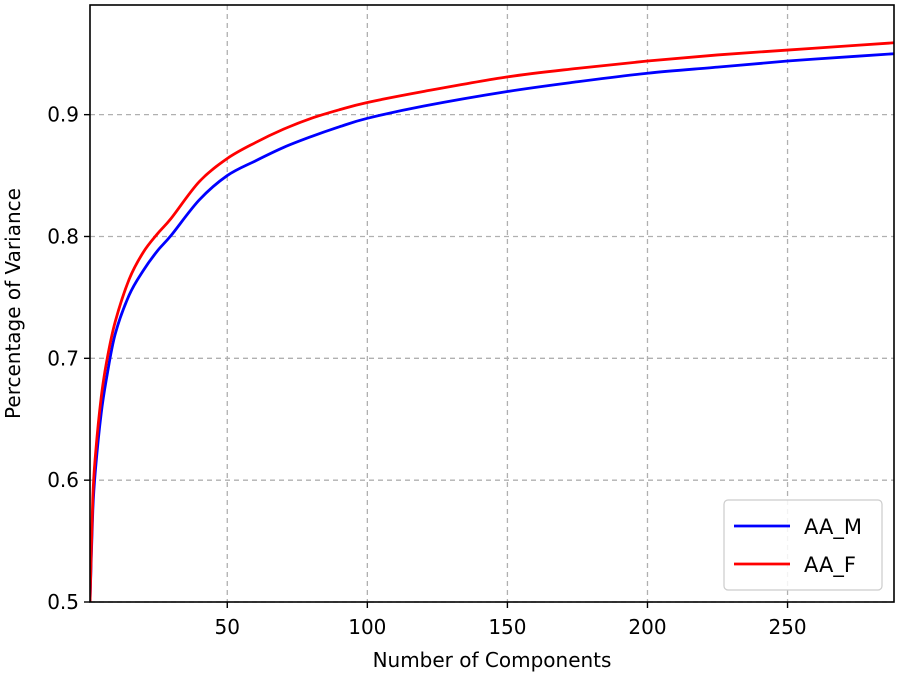 Image resolution: width=900 pixels, height=675 pixels. What do you see at coordinates (787, 627) in the screenshot?
I see `x-tick-label: 250` at bounding box center [787, 627].